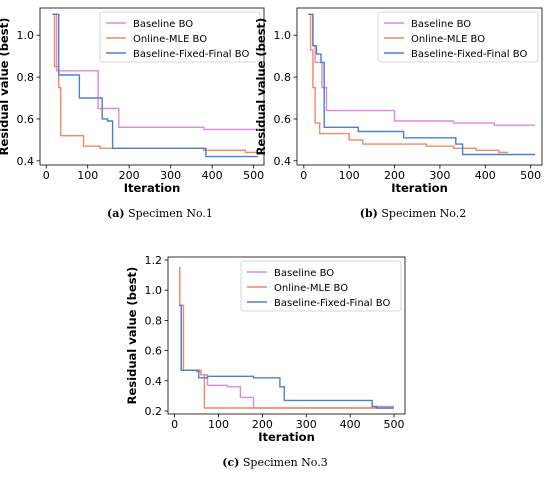 Image resolution: width=550 pixels, height=478 pixels. Describe the element at coordinates (274, 462) in the screenshot. I see `caption-c: (c) Specimen No.3` at that location.